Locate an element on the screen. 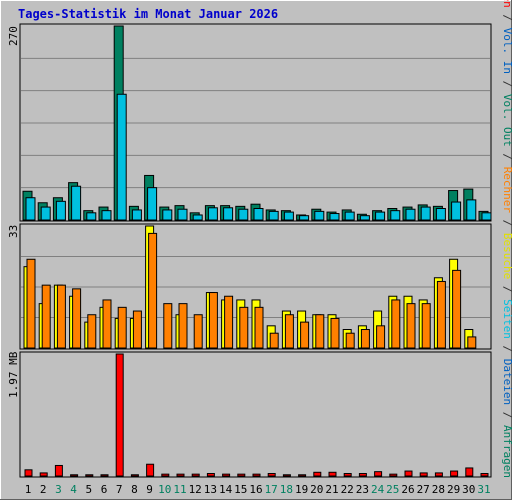 This screenshot has height=500, width=512. legend-entry: Besuche is located at coordinates (506, 256).